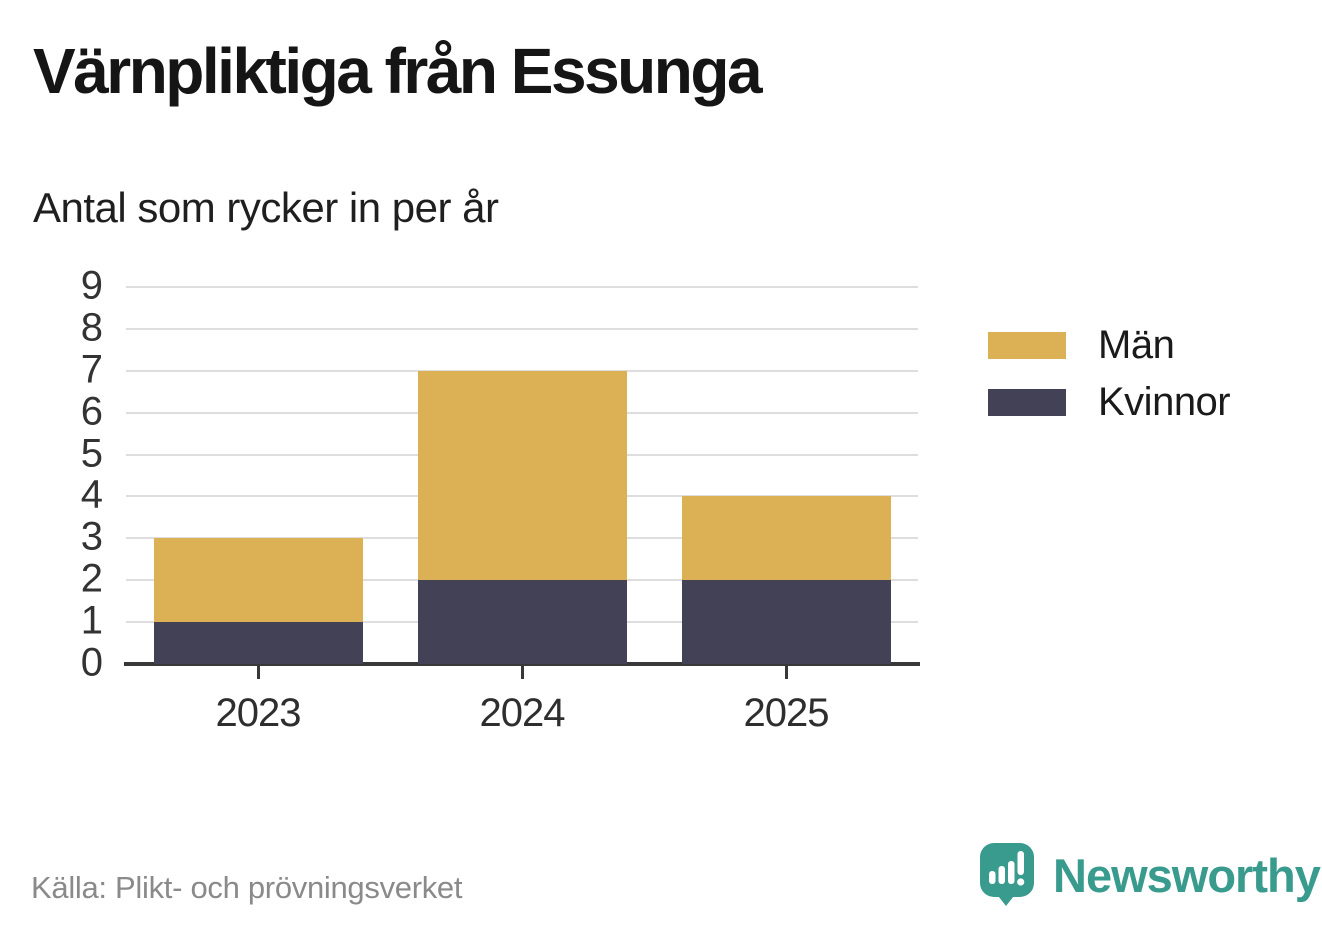 The width and height of the screenshot is (1322, 939). I want to click on bar-segment-kvinnor-2025, so click(786, 622).